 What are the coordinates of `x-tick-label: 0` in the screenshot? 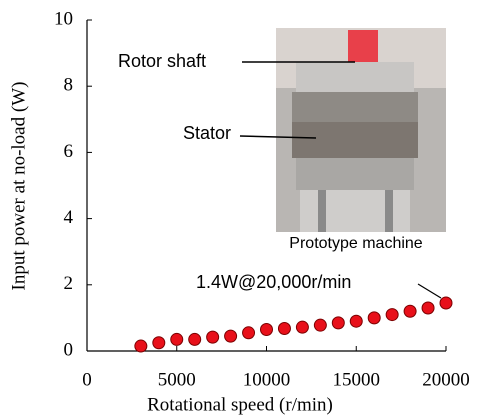 It's located at (87, 379).